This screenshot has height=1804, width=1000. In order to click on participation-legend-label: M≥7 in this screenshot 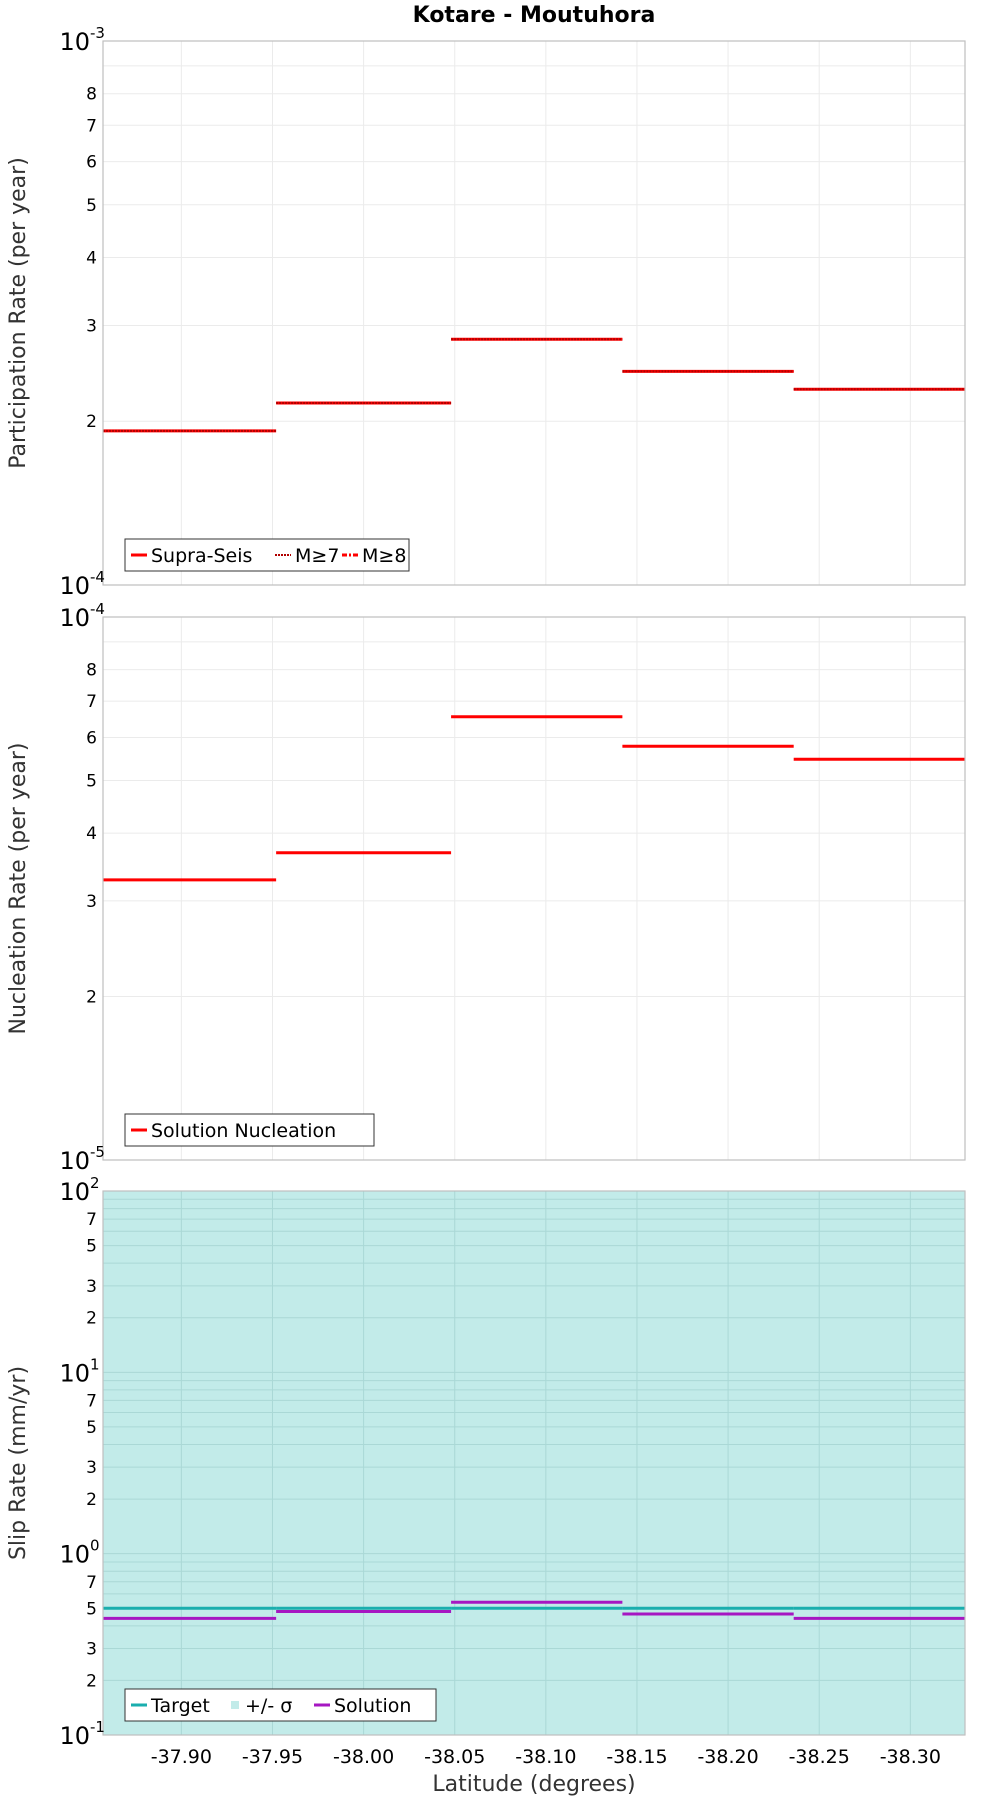, I will do `click(317, 556)`.